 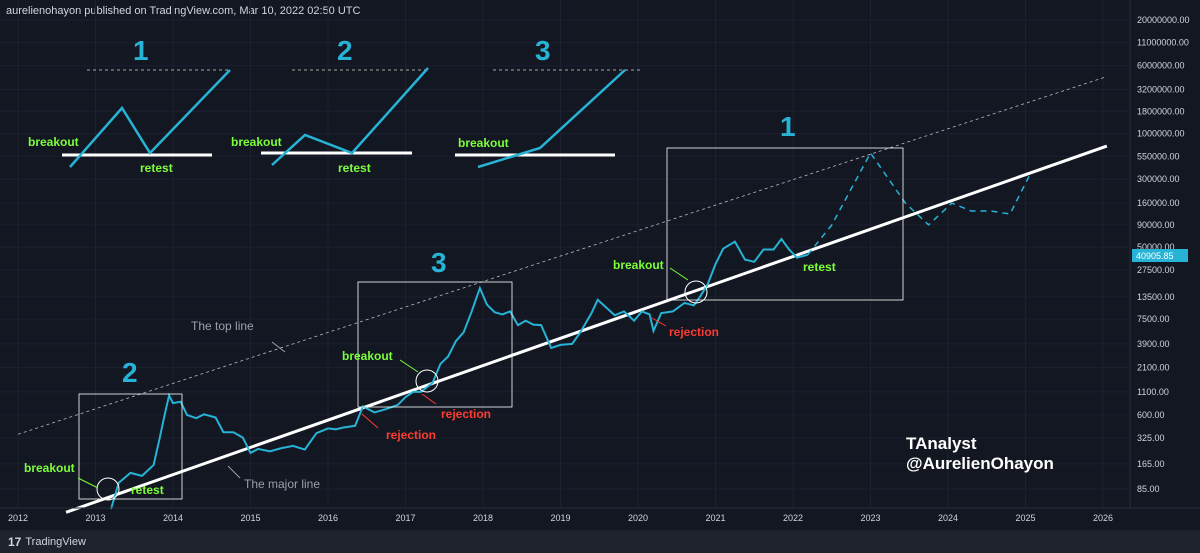 What do you see at coordinates (1163, 43) in the screenshot?
I see `y-tick-label: 11000000.00` at bounding box center [1163, 43].